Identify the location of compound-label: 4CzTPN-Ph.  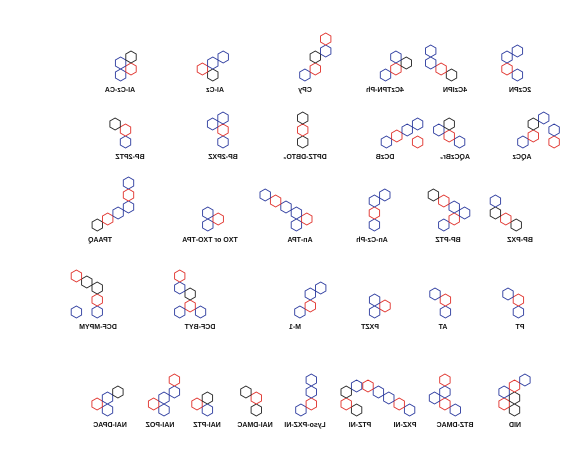
(385, 90).